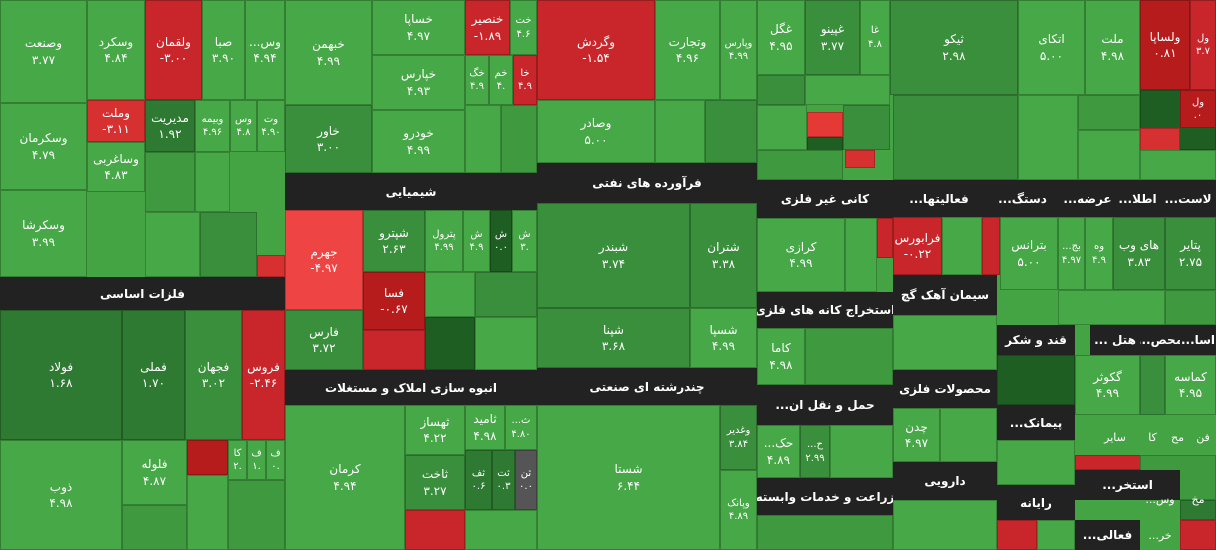 The image size is (1216, 550). I want to click on stock-tile: وت ۴.۹۰, so click(271, 126).